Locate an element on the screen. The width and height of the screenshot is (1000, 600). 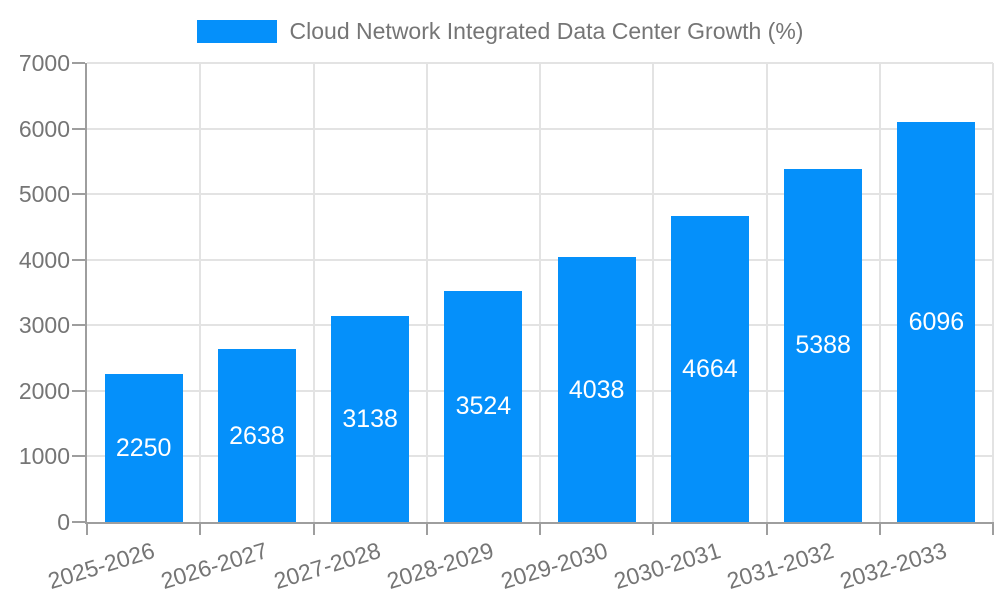
y-tick-label: 0 is located at coordinates (63, 522).